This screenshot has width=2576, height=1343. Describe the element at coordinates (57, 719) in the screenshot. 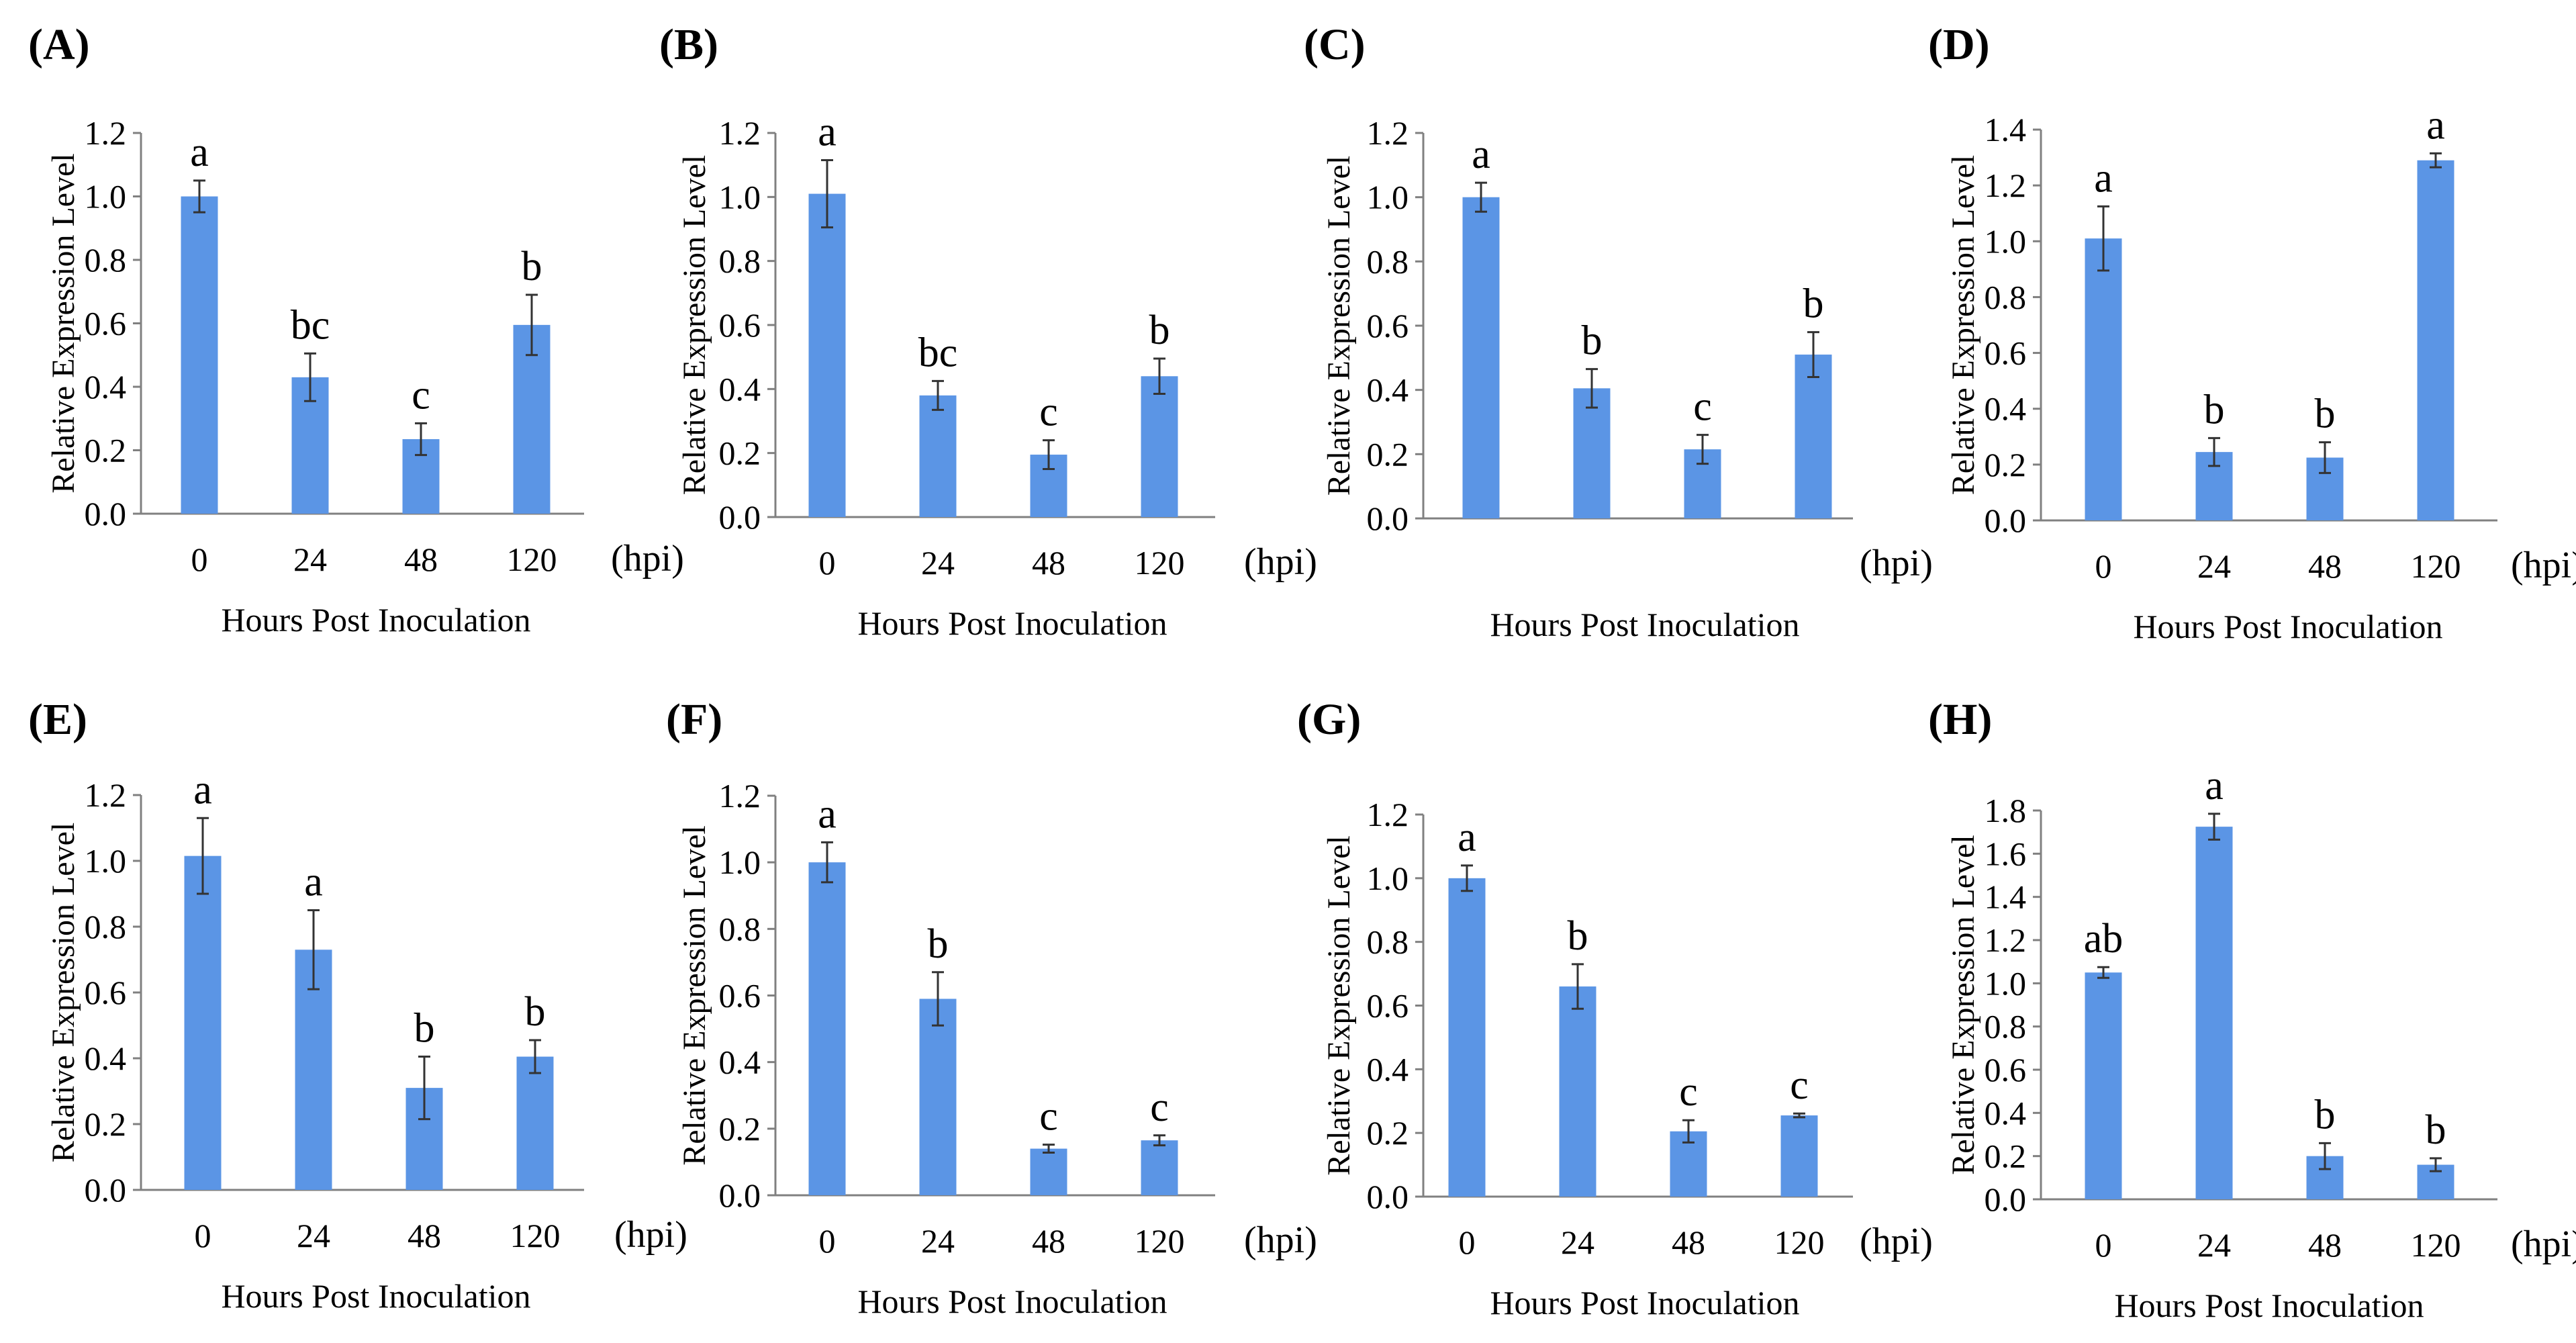

I see `panel-label: (E)` at that location.